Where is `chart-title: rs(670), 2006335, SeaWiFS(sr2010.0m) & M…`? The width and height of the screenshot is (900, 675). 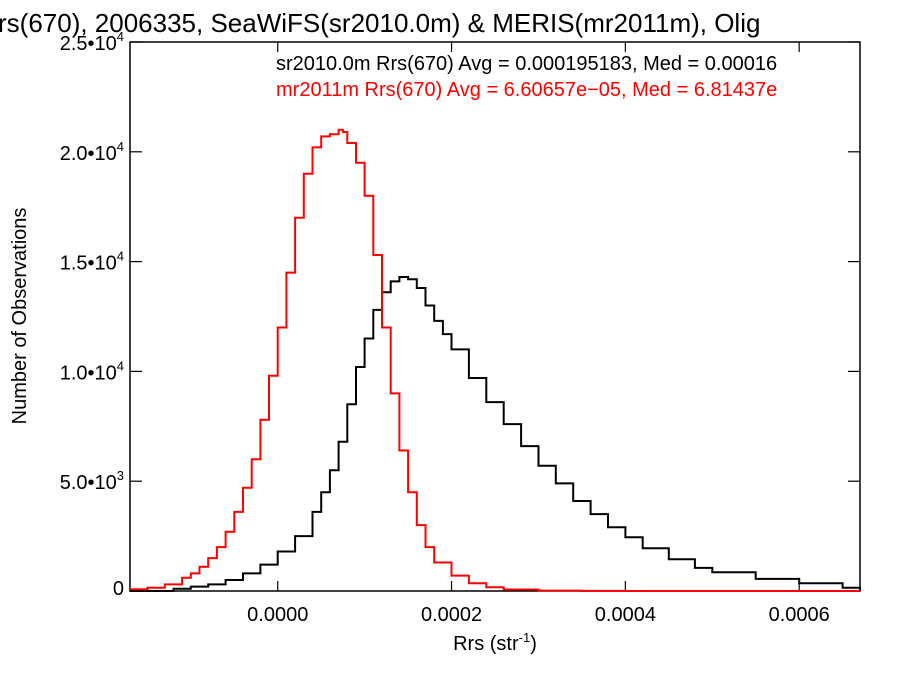
chart-title: rs(670), 2006335, SeaWiFS(sr2010.0m) & M… is located at coordinates (380, 23).